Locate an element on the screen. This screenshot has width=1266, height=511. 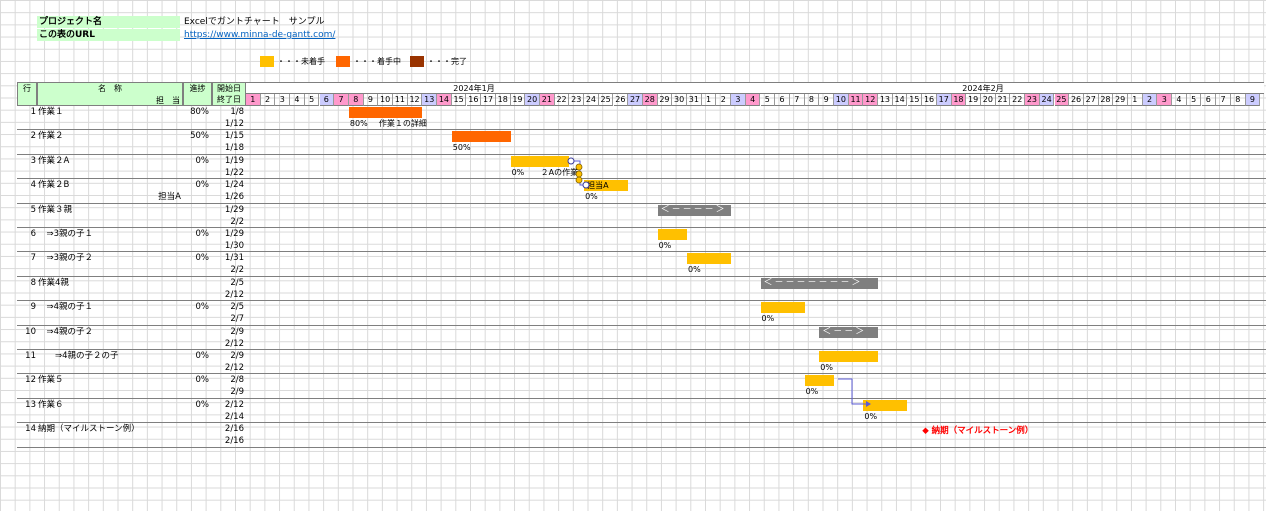
task-start-date: 1/31 is located at coordinates (234, 258).